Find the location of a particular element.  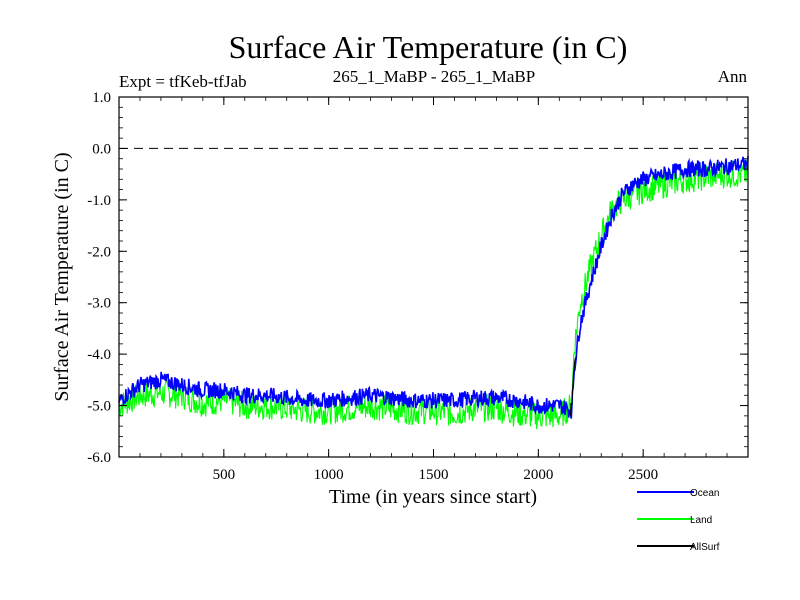

period-label: 265_1_MaBP - 265_1_MaBP is located at coordinates (434, 76).